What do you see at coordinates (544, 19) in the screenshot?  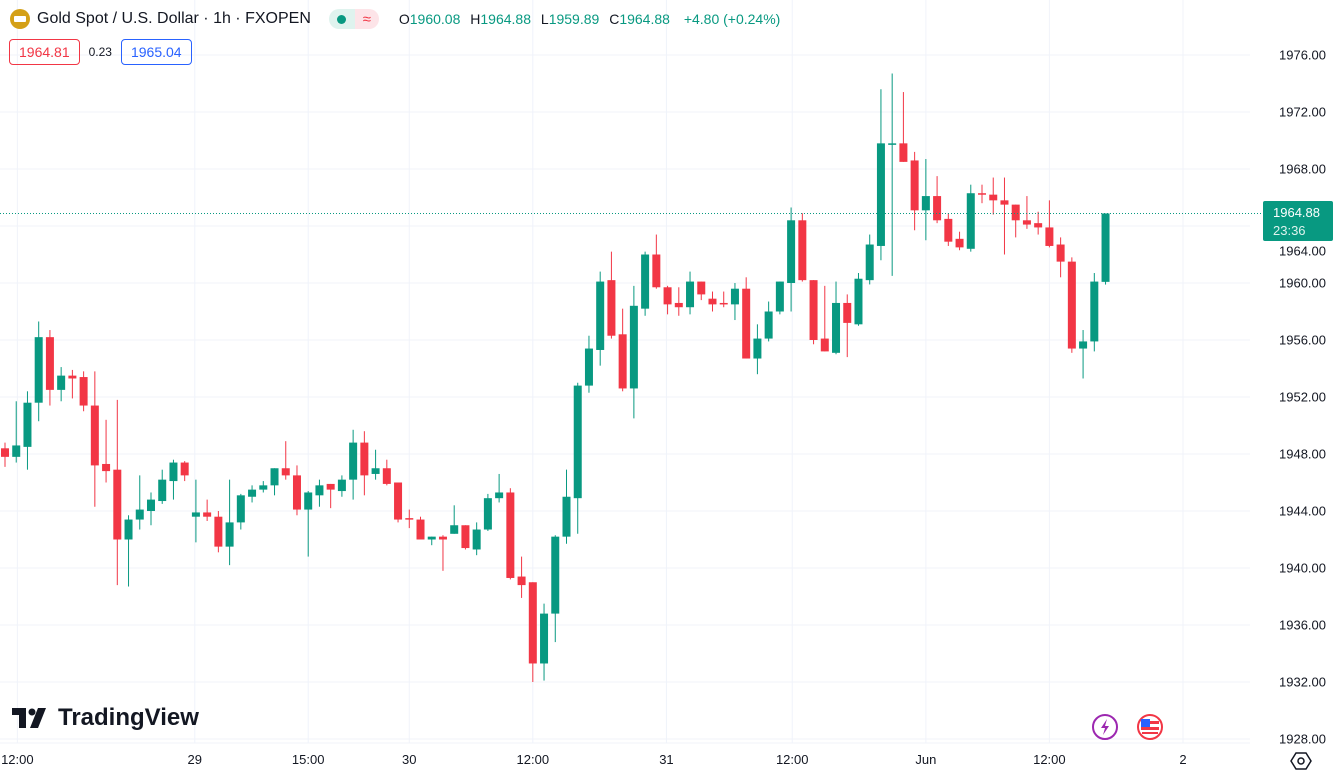 I see `low-label: L` at bounding box center [544, 19].